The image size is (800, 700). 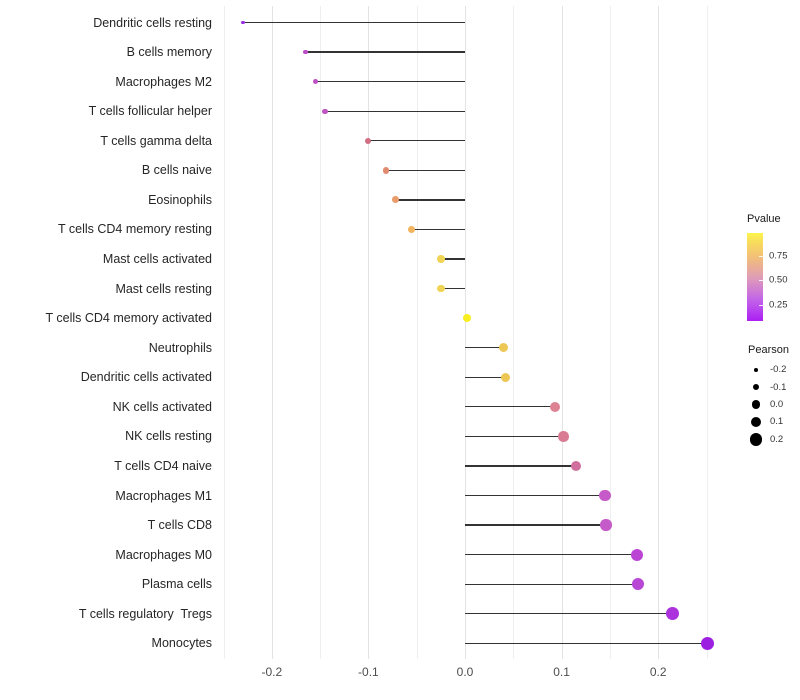 I want to click on pearson-size-legend: Pearson -0.2 -0.1 0.0 0.1 0.2, so click(x=768, y=396).